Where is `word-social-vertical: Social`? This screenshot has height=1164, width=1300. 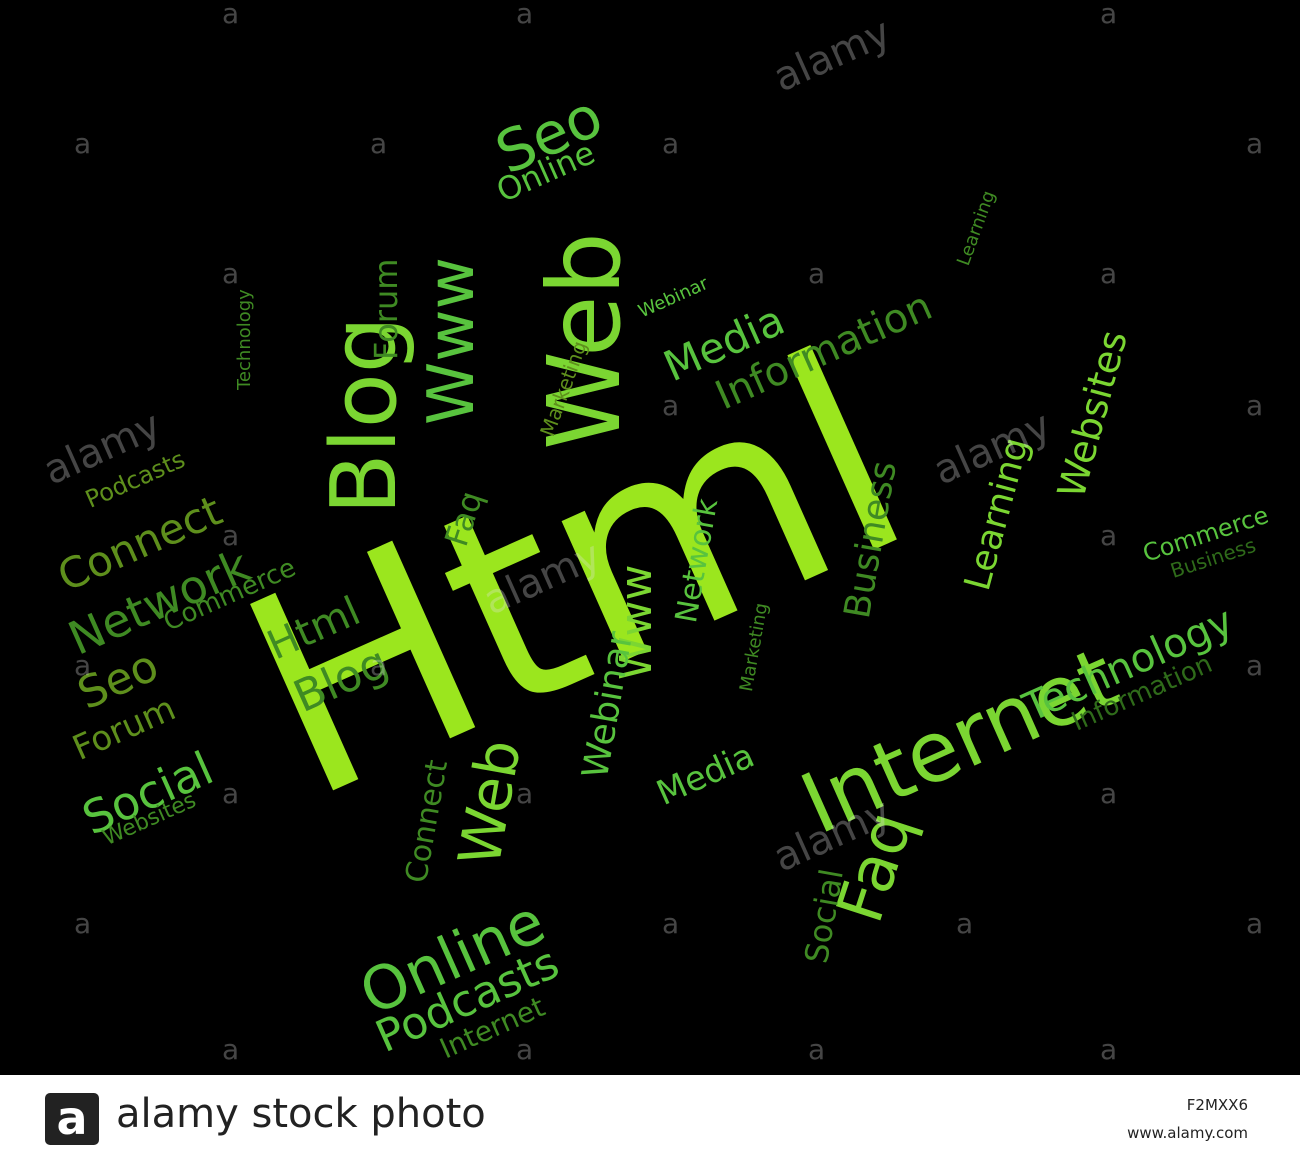 word-social-vertical: Social is located at coordinates (824, 916).